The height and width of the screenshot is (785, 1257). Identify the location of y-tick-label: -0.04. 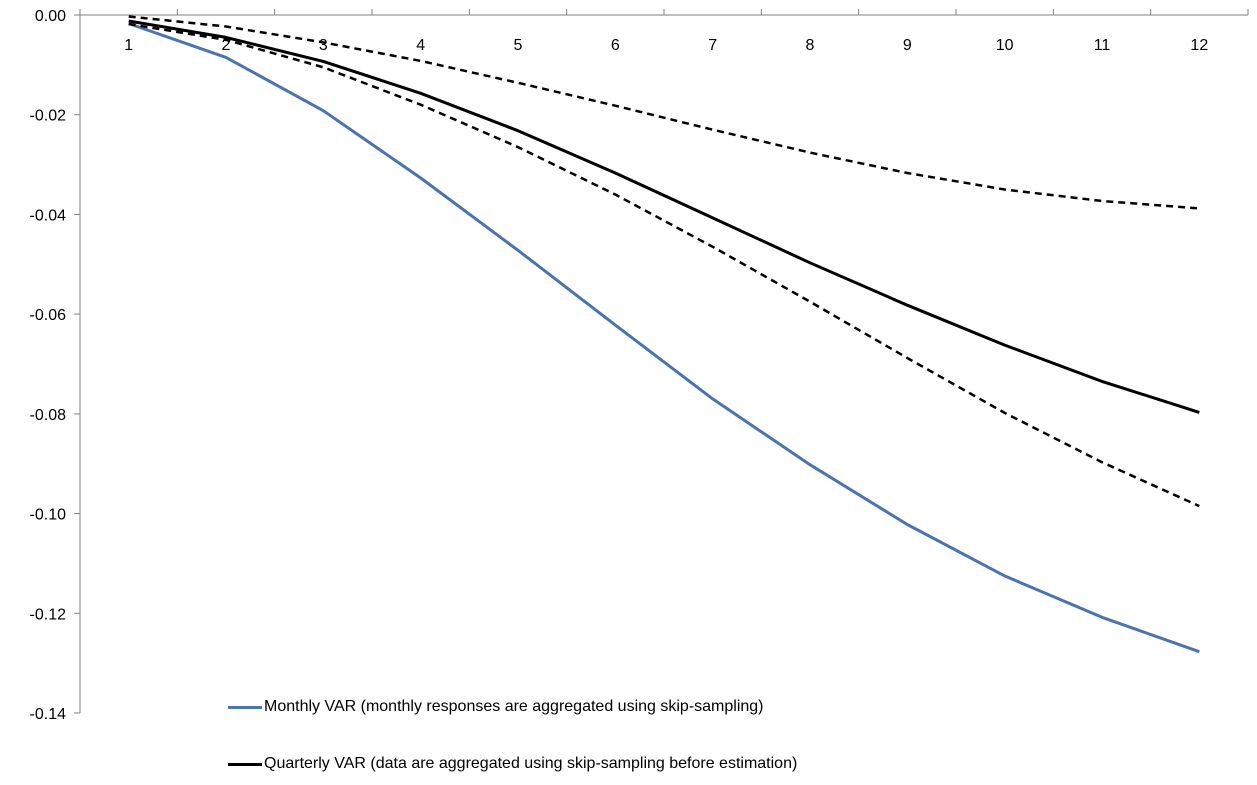
(48, 215).